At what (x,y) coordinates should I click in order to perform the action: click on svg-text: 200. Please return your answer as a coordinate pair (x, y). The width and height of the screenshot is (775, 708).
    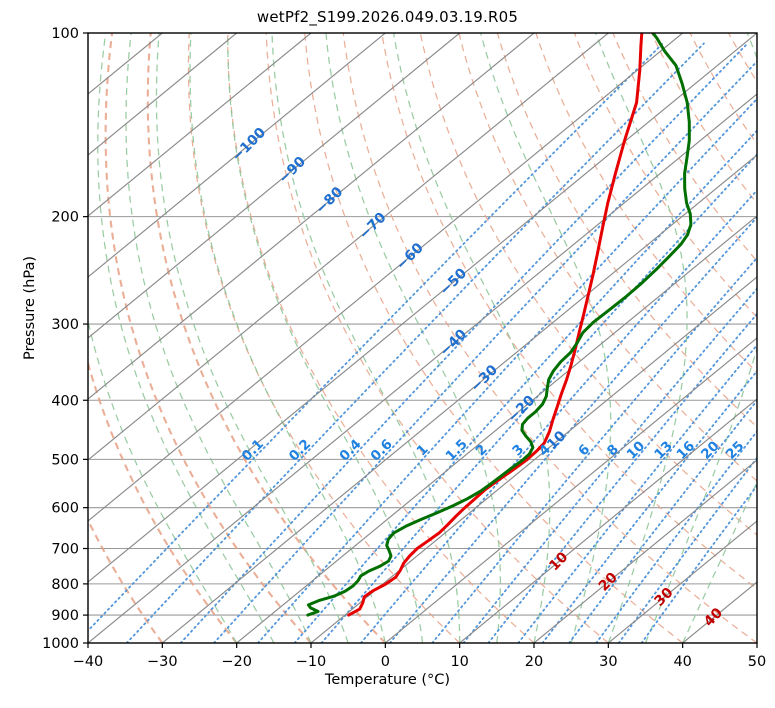
    Looking at the image, I should click on (65, 218).